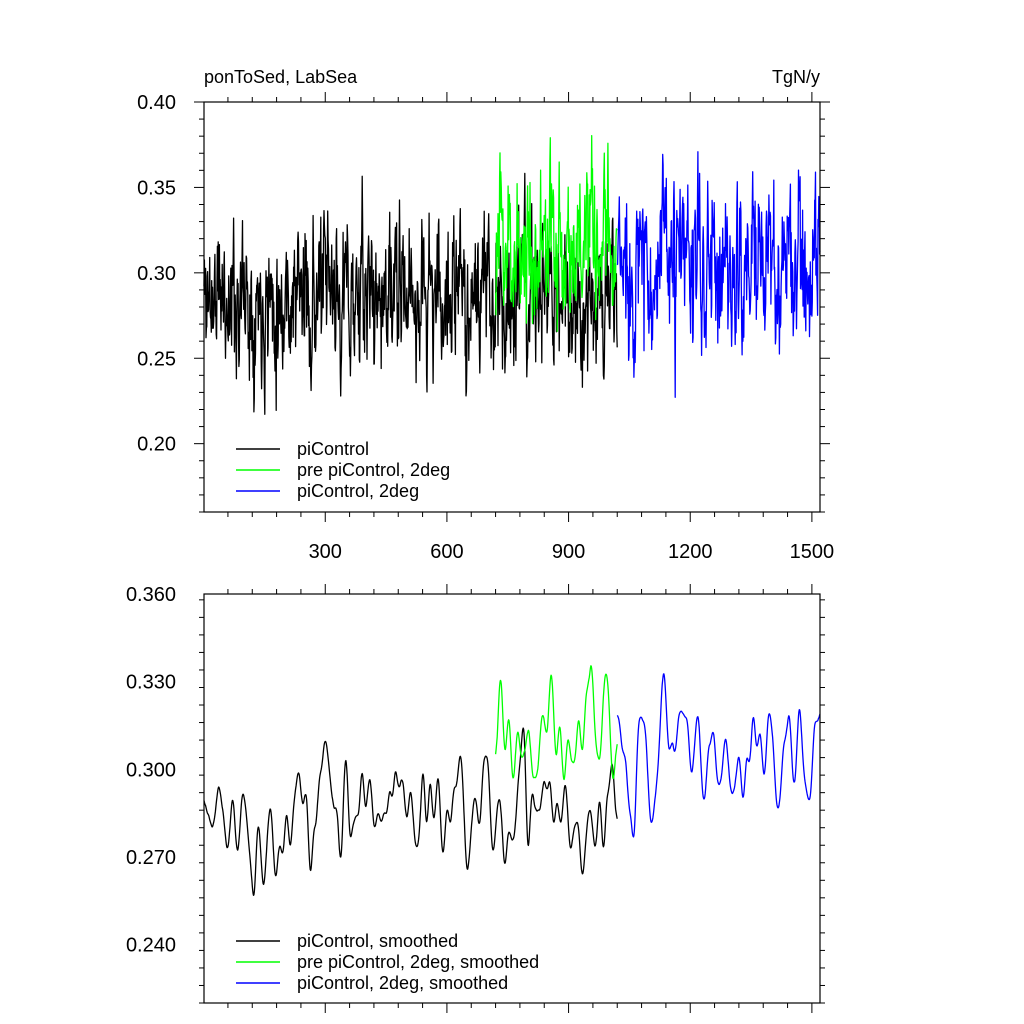 This screenshot has width=1024, height=1024. What do you see at coordinates (156, 103) in the screenshot?
I see `y-tick-label: 0.40` at bounding box center [156, 103].